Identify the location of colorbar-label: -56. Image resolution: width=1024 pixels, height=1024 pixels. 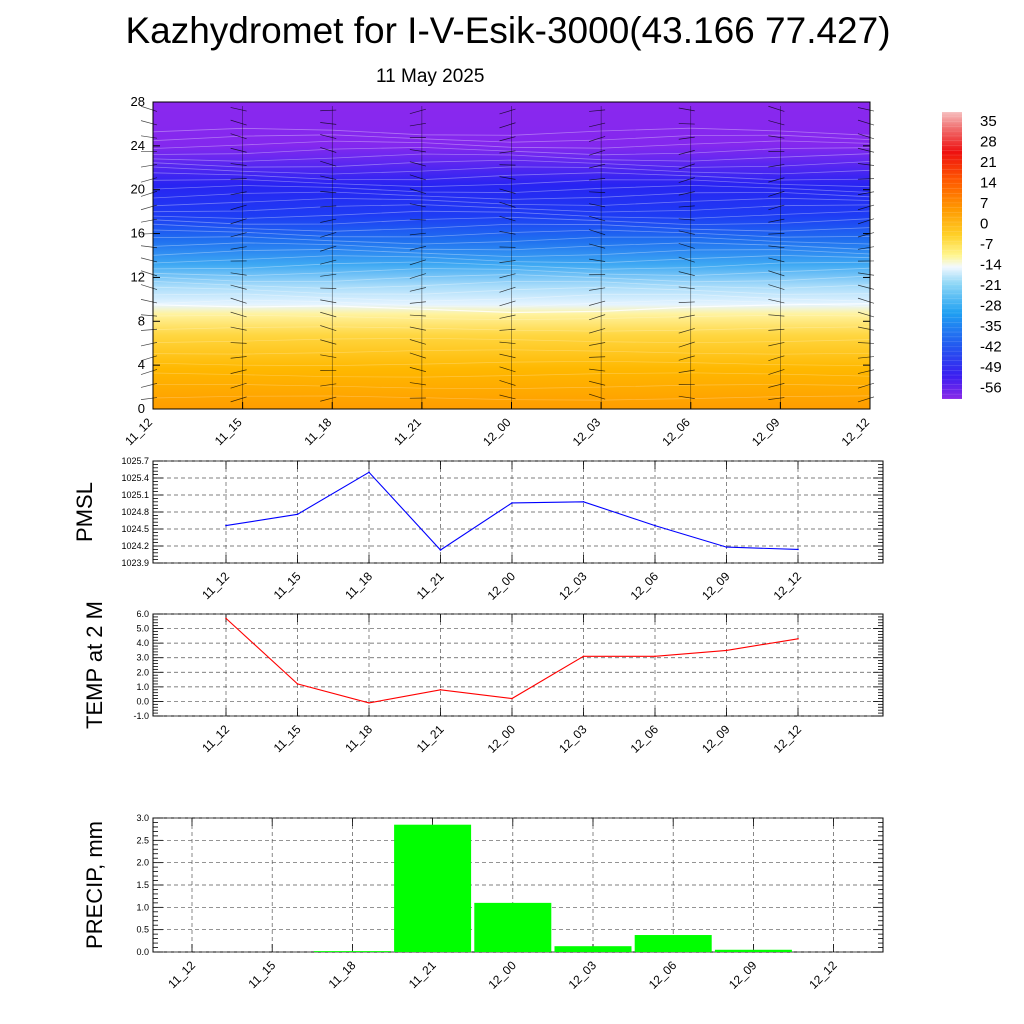
(991, 387).